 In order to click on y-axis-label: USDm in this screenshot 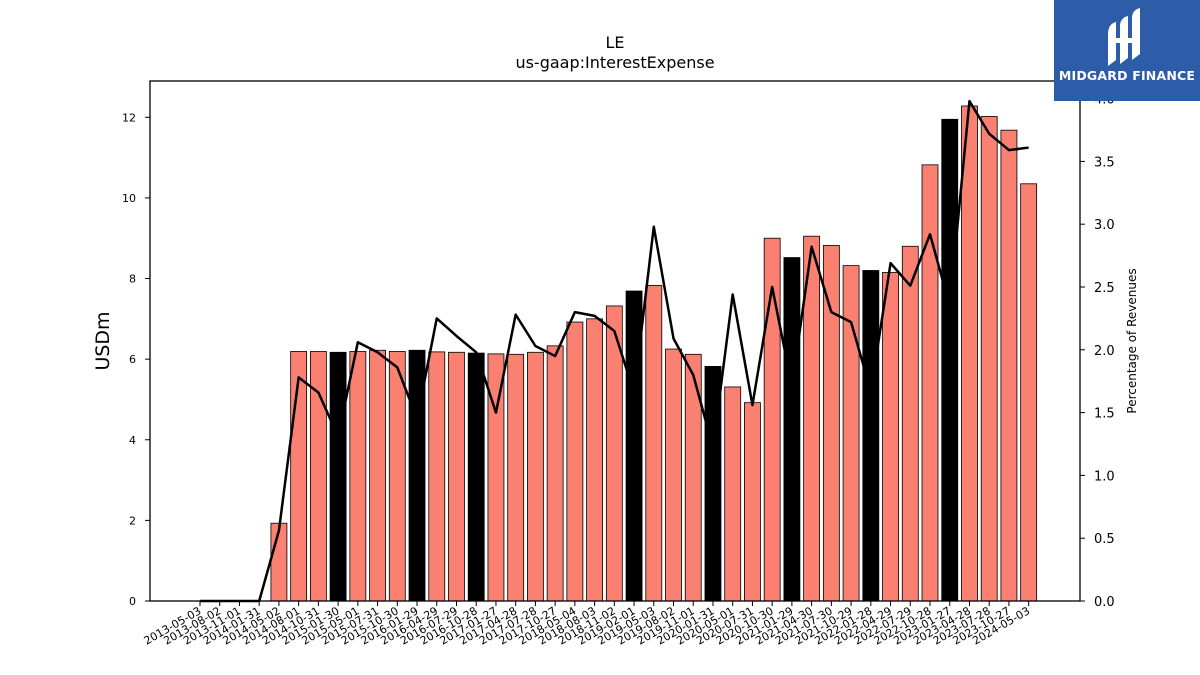, I will do `click(103, 340)`.